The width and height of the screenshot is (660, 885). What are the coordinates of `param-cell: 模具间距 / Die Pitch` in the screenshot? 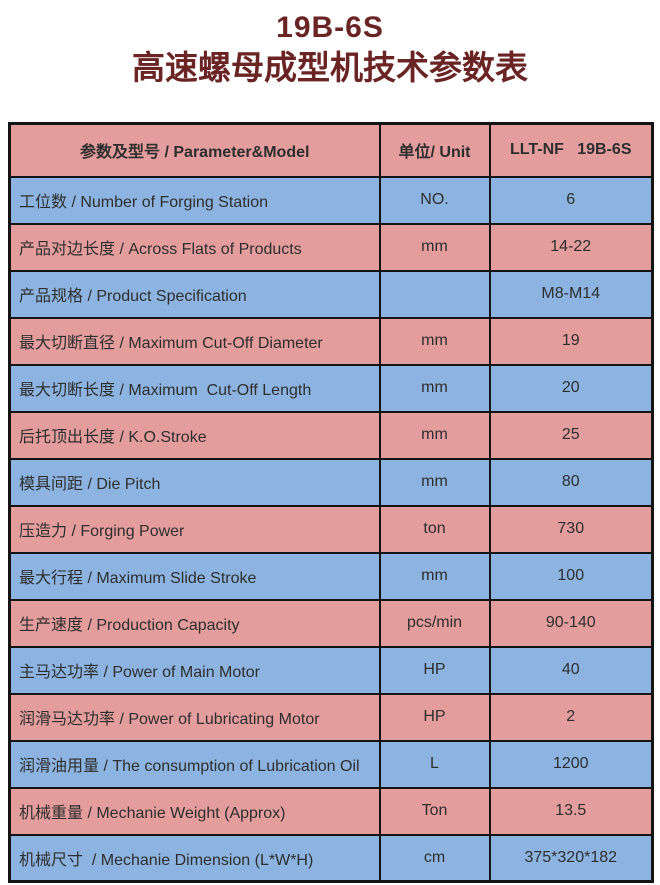 It's located at (194, 482).